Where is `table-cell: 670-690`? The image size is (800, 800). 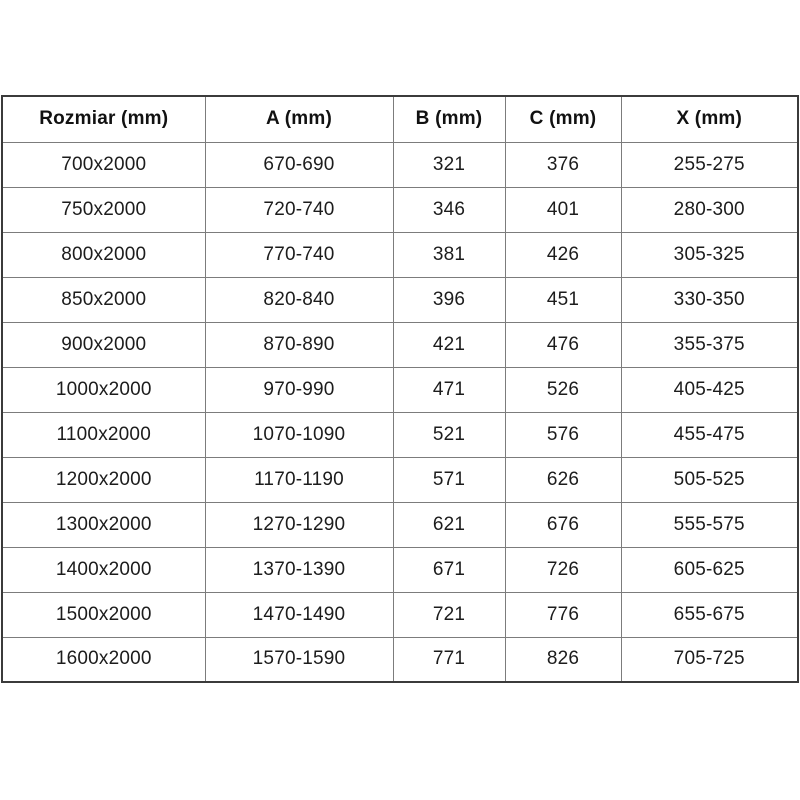
table-cell: 670-690 is located at coordinates (299, 164).